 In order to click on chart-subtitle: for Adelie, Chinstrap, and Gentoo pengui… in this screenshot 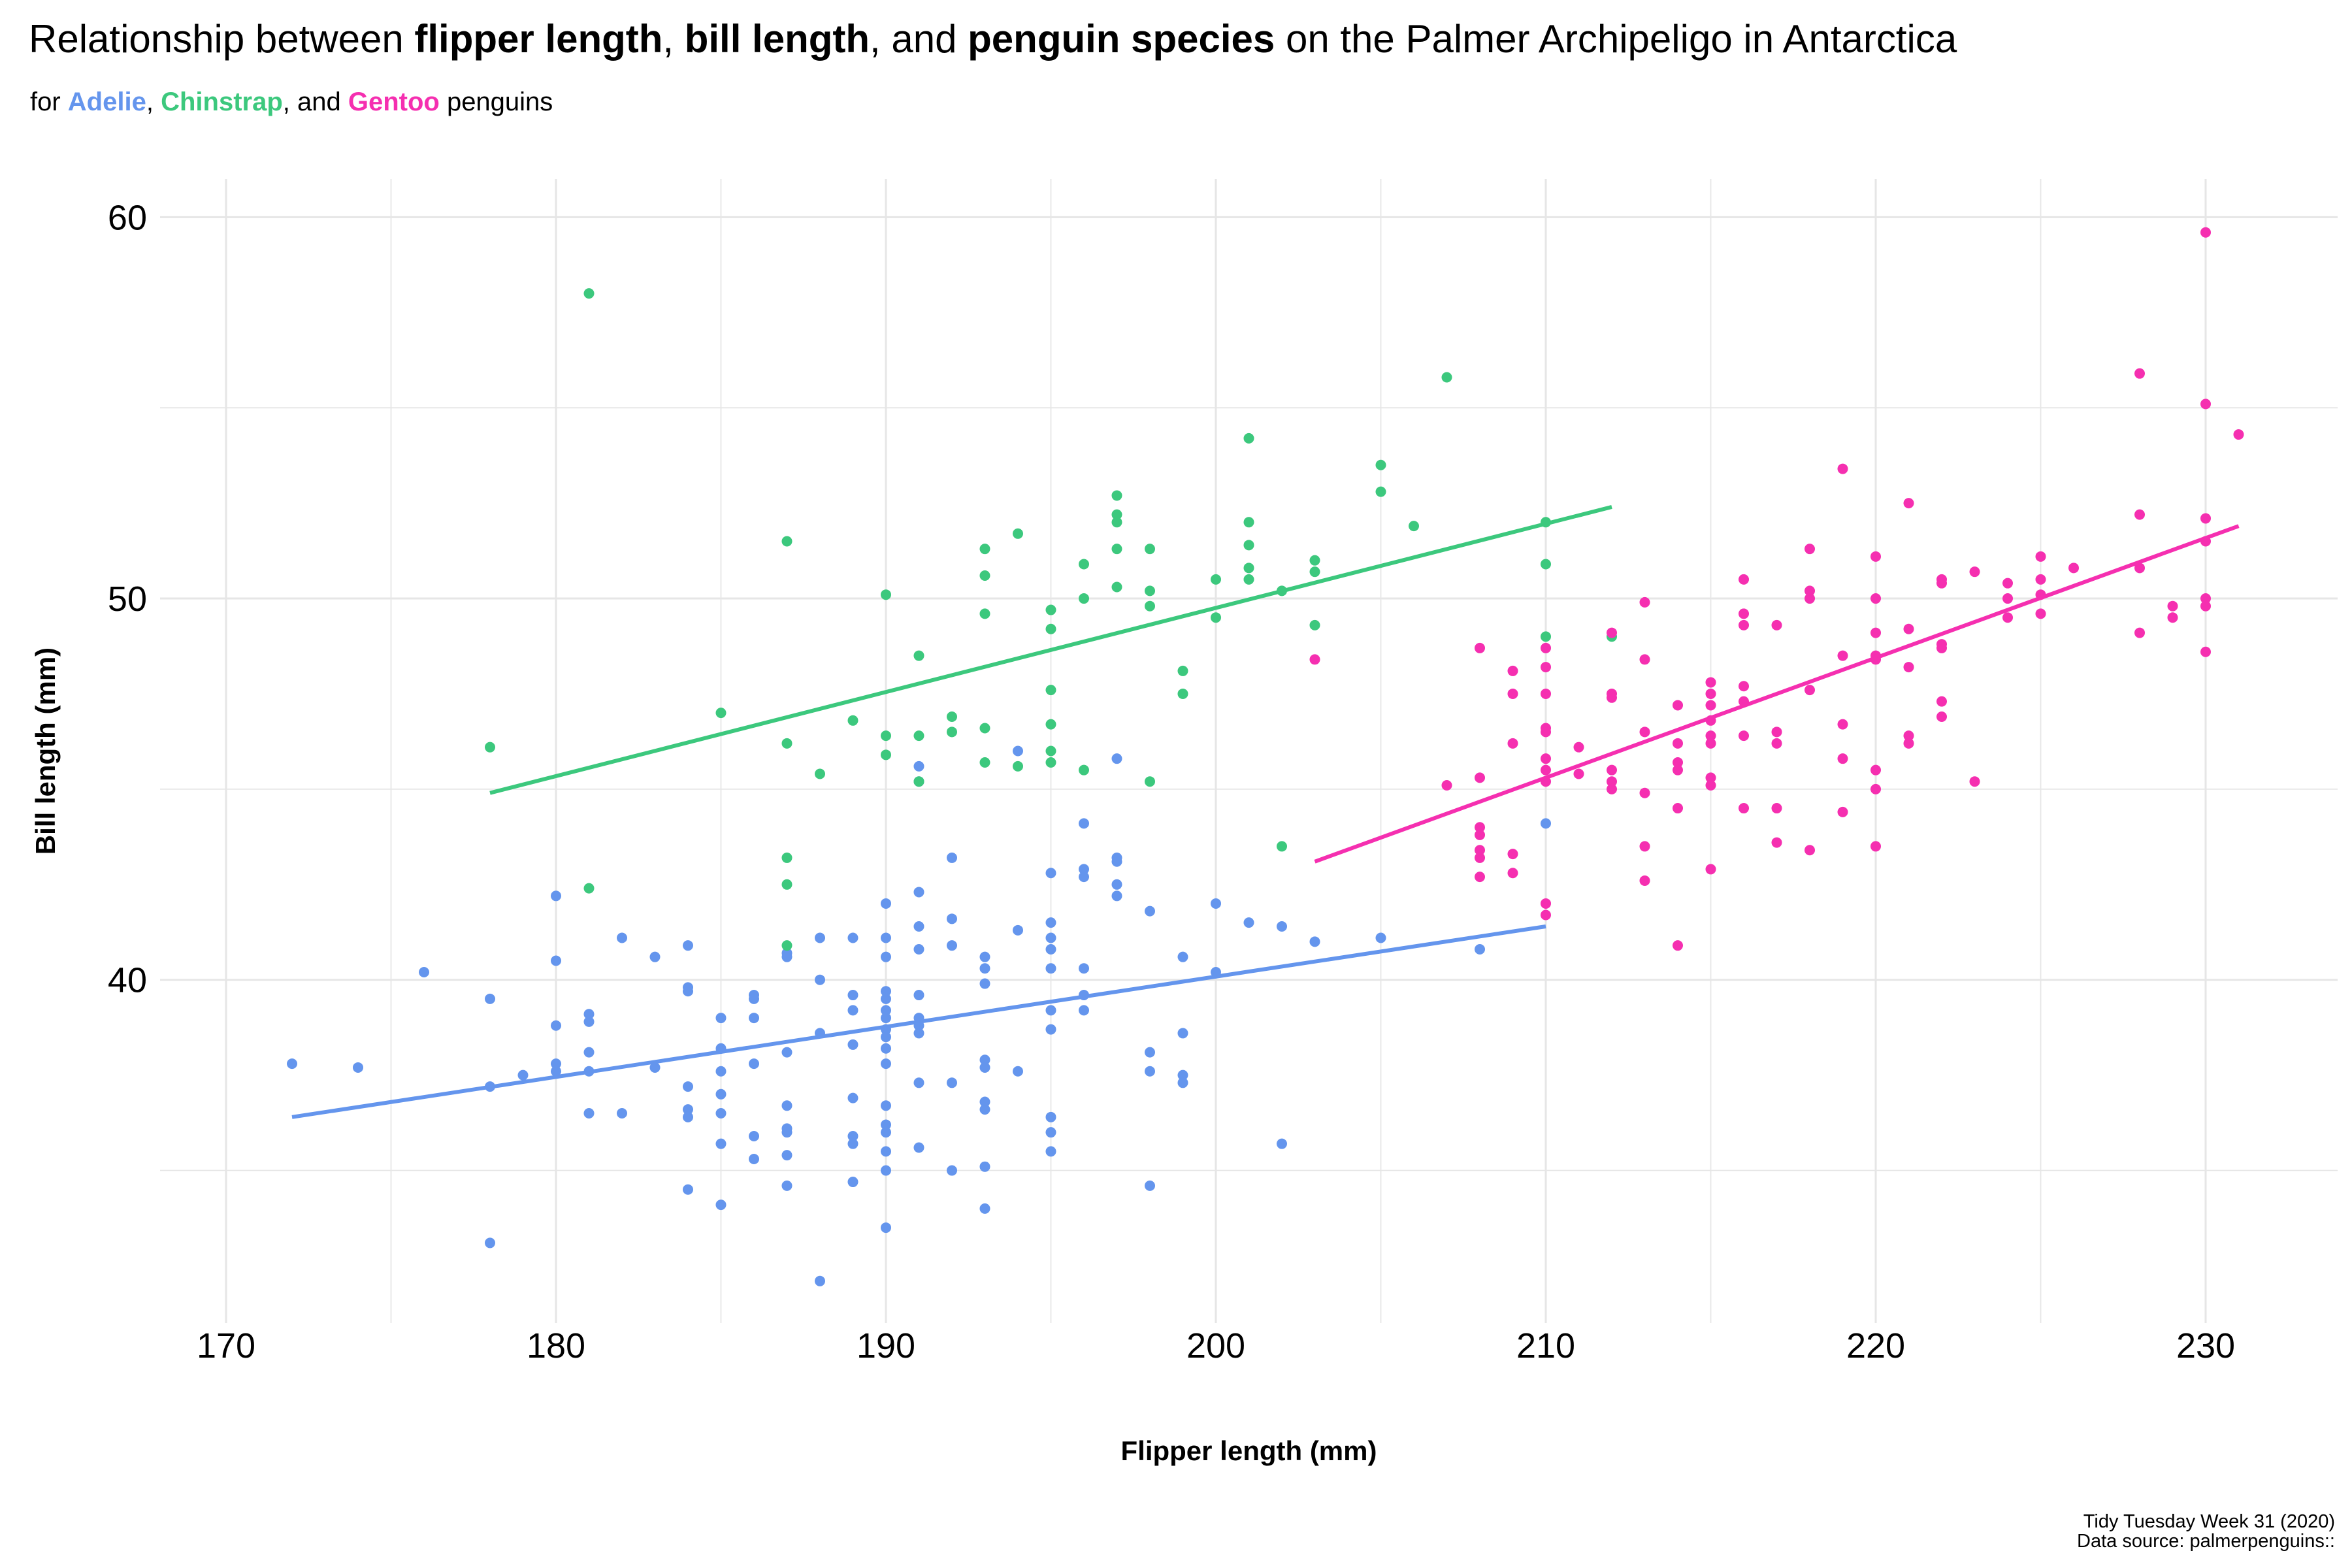, I will do `click(291, 102)`.